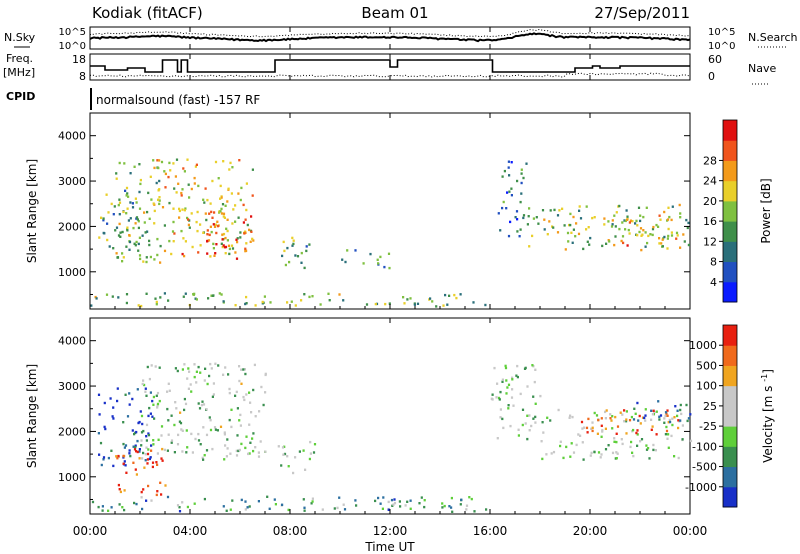 Image resolution: width=800 pixels, height=554 pixels. I want to click on power-colorbar-tick-label: 8, so click(713, 262).